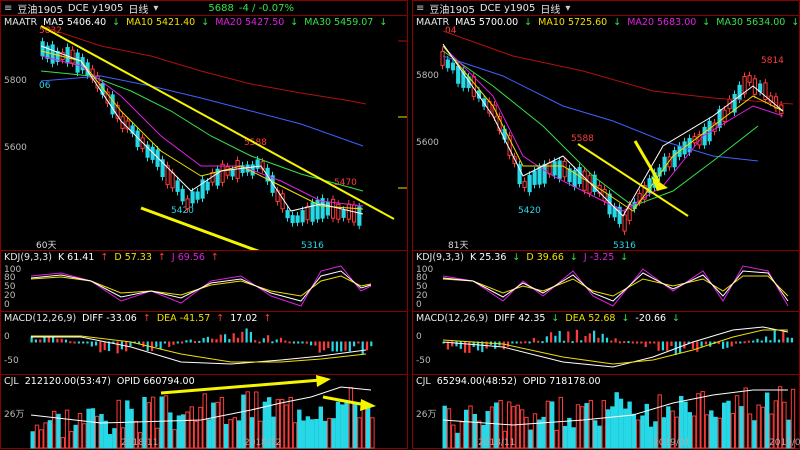 Image resolution: width=800 pixels, height=450 pixels. I want to click on kdj-k: K 25.36, so click(488, 257).